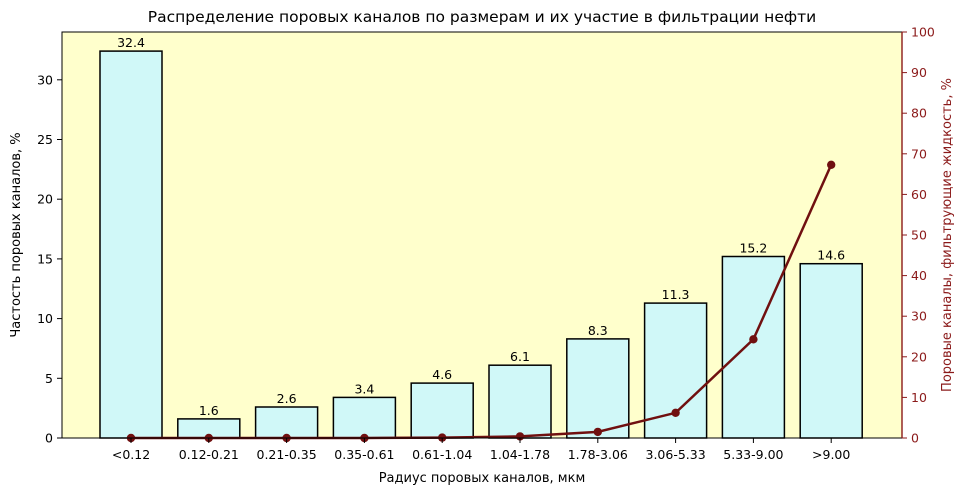 The image size is (968, 495). Describe the element at coordinates (919, 113) in the screenshot. I see `y-right-tick-label: 80` at that location.